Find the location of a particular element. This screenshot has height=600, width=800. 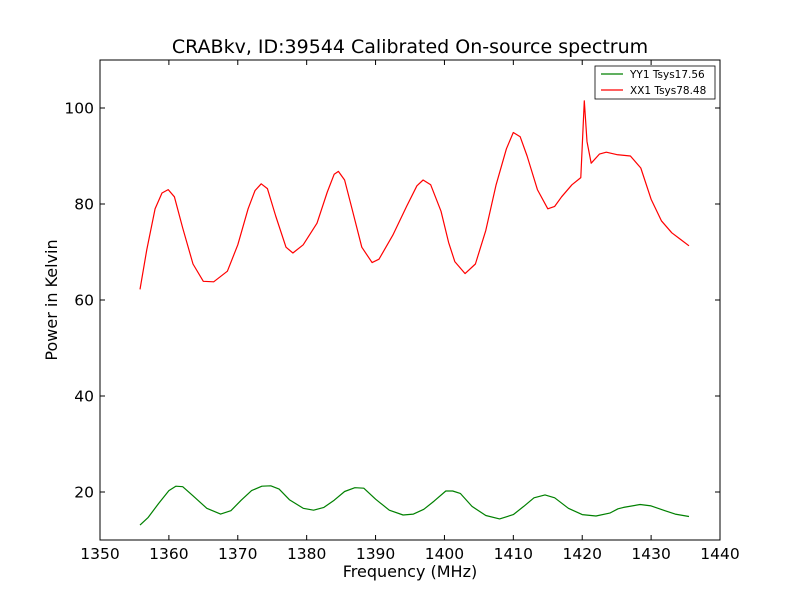

x-tick-label: 1360 is located at coordinates (168, 554).